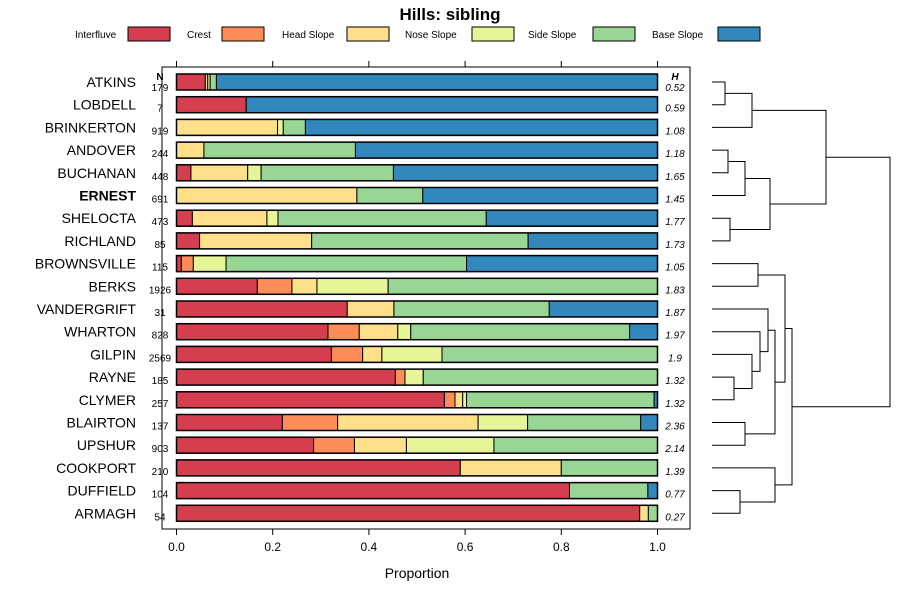  I want to click on bar-row-duffield, so click(417, 490).